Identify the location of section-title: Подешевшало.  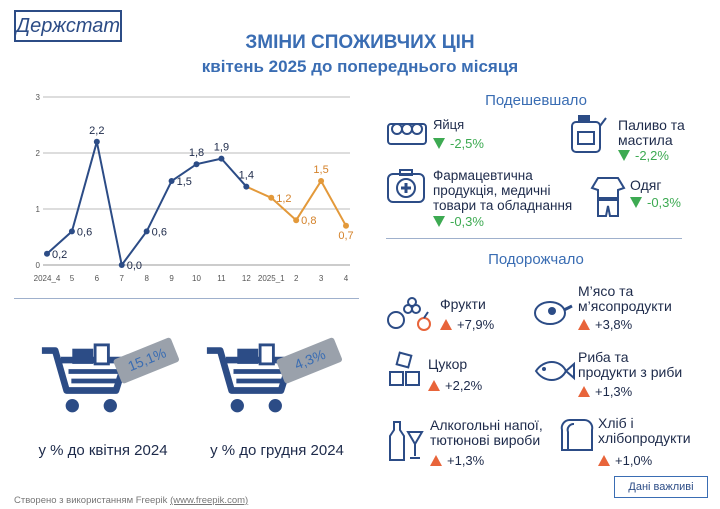
(536, 100).